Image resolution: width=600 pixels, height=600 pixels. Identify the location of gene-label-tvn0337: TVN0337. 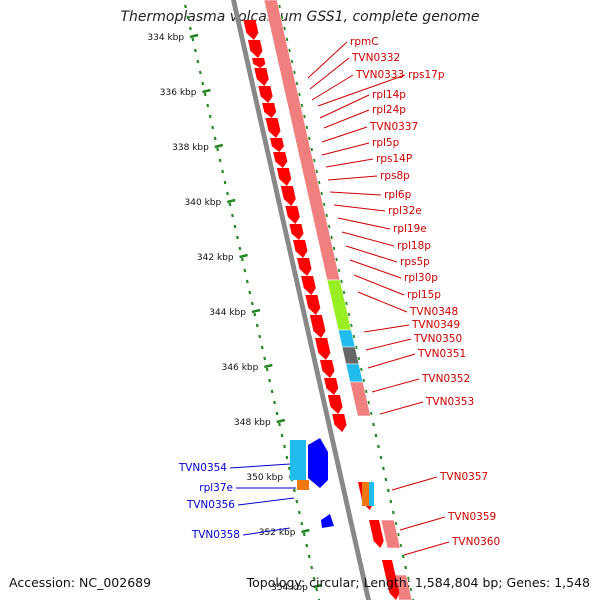
(393, 127).